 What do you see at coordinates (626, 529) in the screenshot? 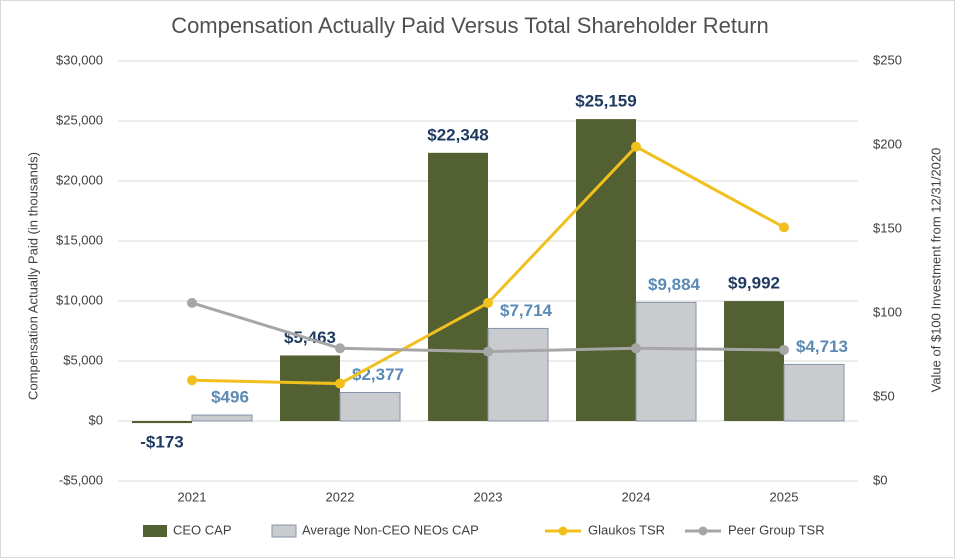
I see `legend-label: Glaukos TSR` at bounding box center [626, 529].